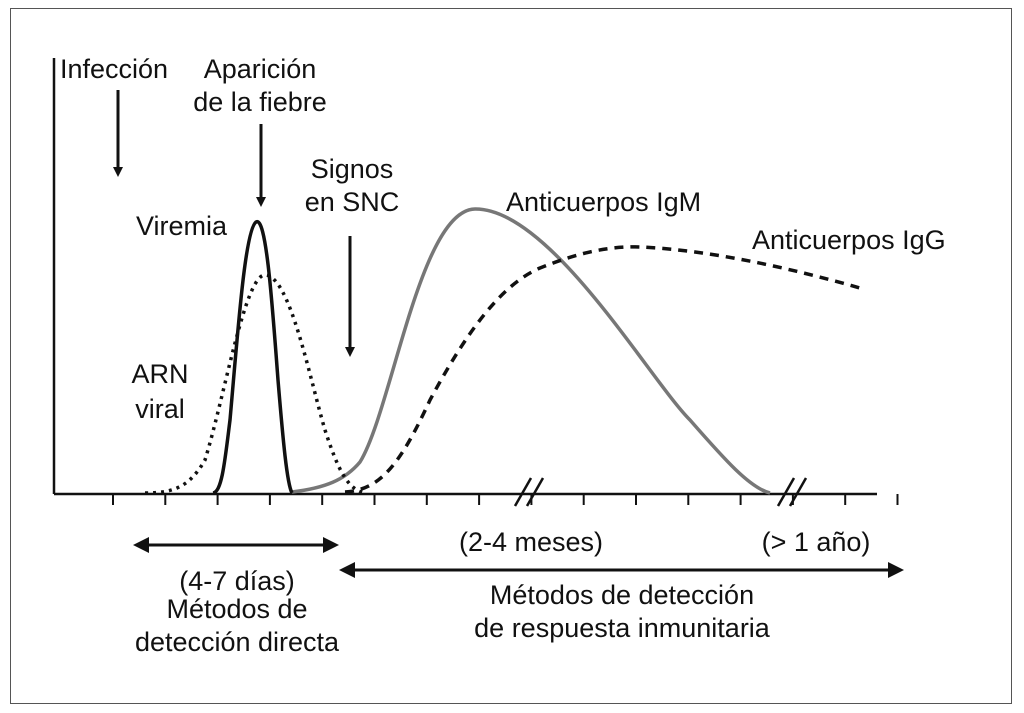 This screenshot has height=713, width=1024. What do you see at coordinates (237, 642) in the screenshot?
I see `label-directa-line2: detección directa` at bounding box center [237, 642].